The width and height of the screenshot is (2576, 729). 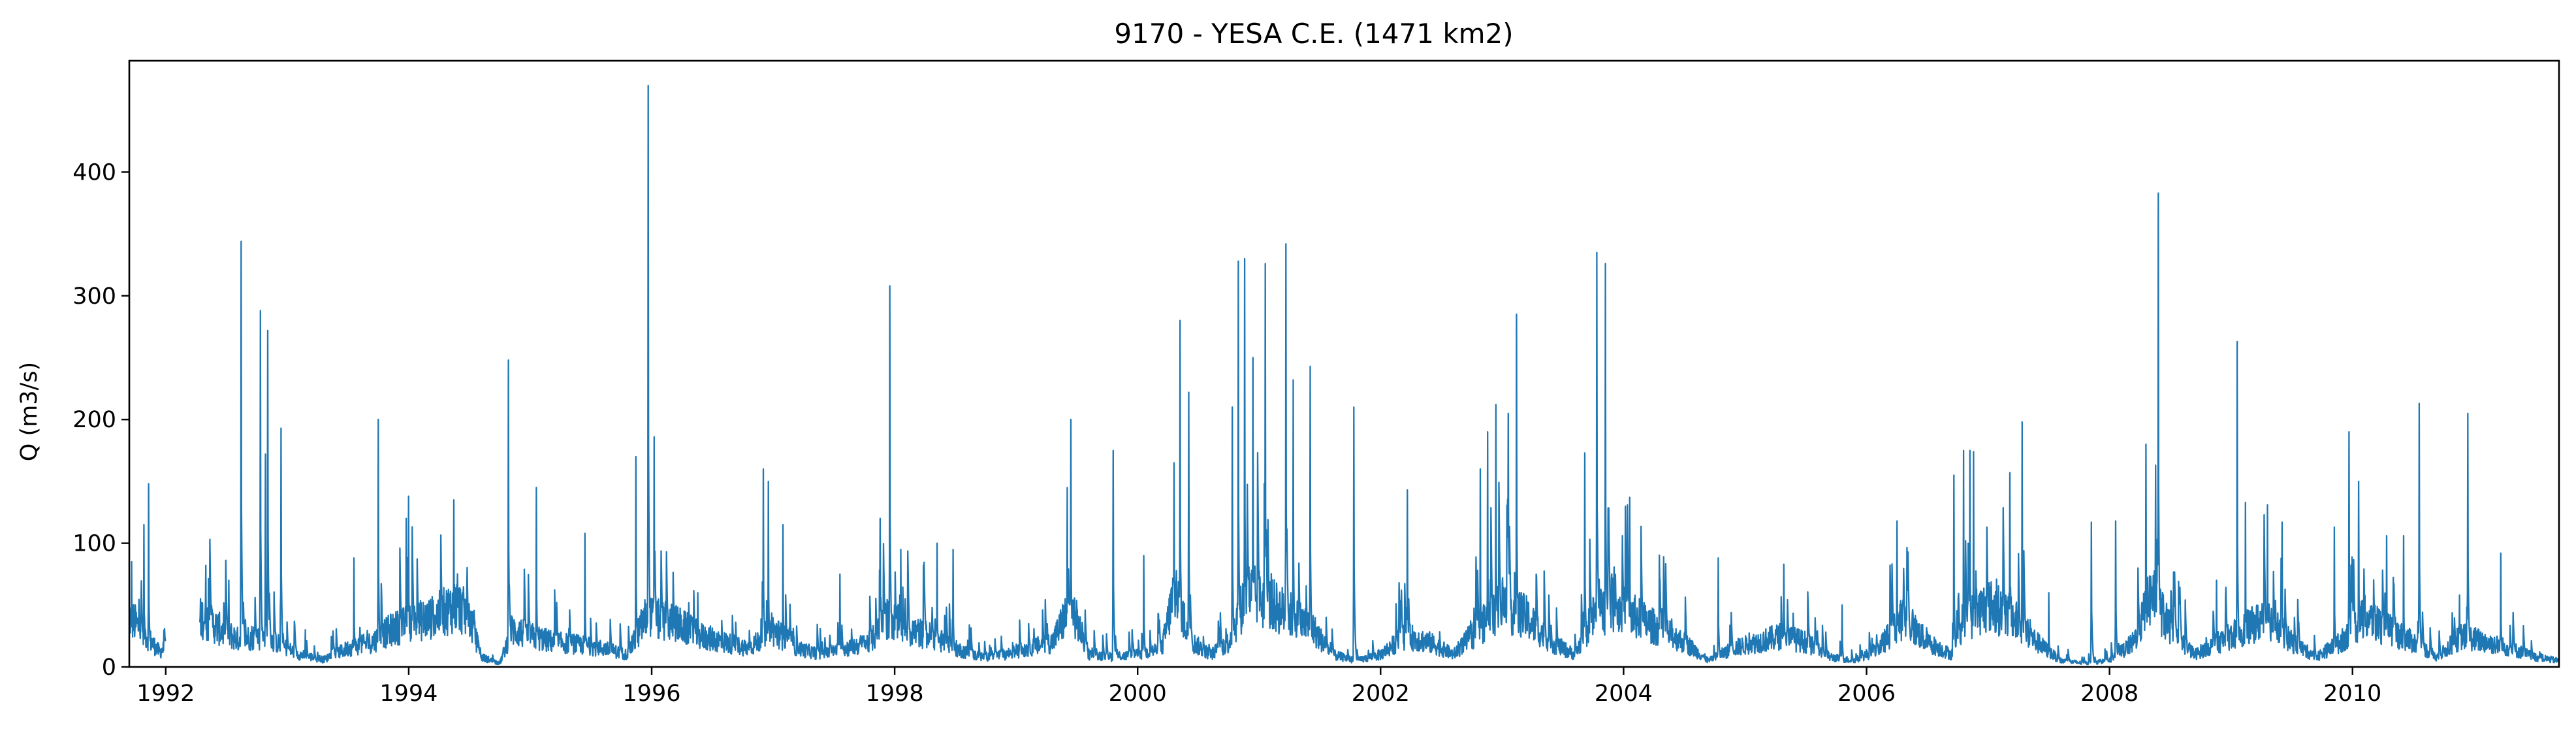 I want to click on x-tick-label: 1994, so click(x=408, y=694).